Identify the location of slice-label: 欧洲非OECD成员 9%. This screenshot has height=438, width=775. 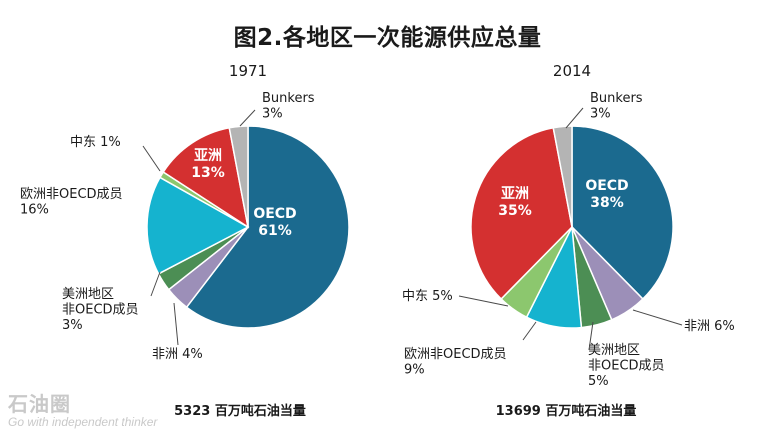
(455, 362).